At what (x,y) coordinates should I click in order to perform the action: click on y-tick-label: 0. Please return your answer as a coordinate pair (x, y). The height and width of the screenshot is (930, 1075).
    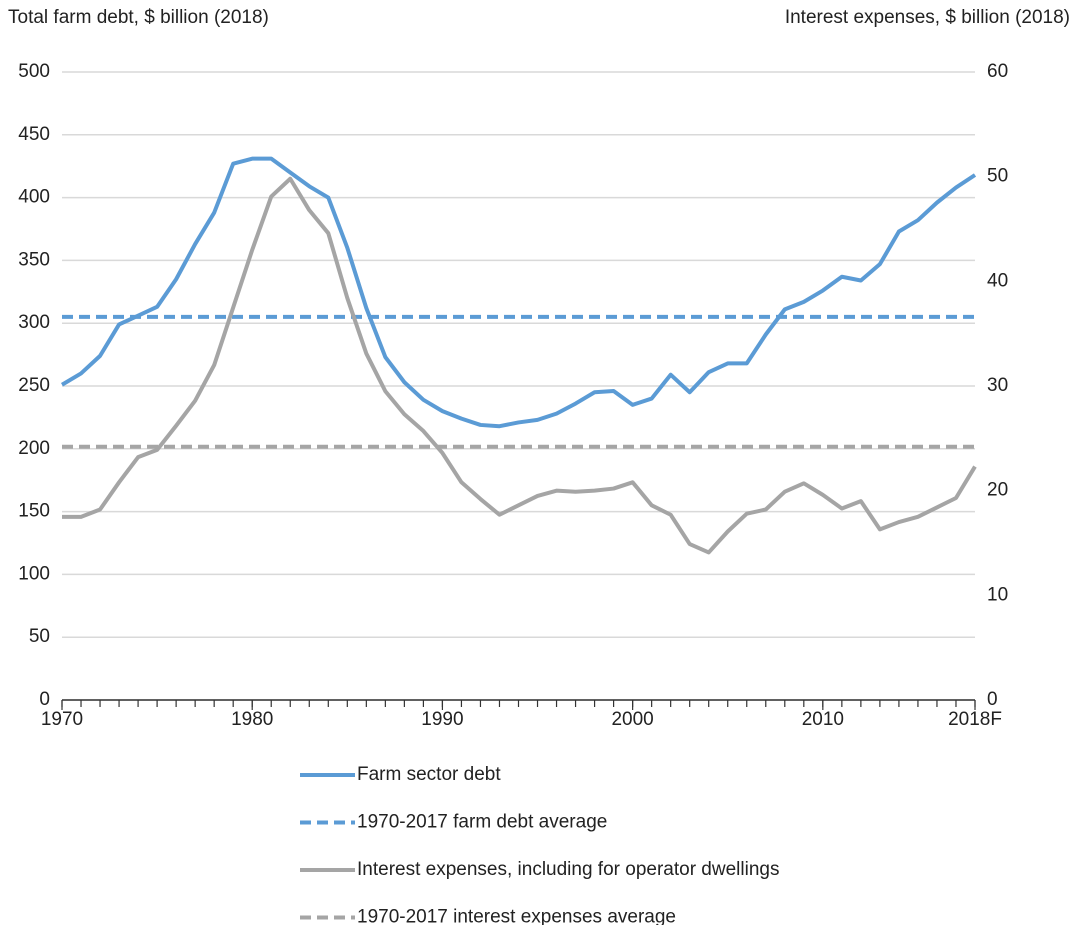
    Looking at the image, I should click on (44, 699).